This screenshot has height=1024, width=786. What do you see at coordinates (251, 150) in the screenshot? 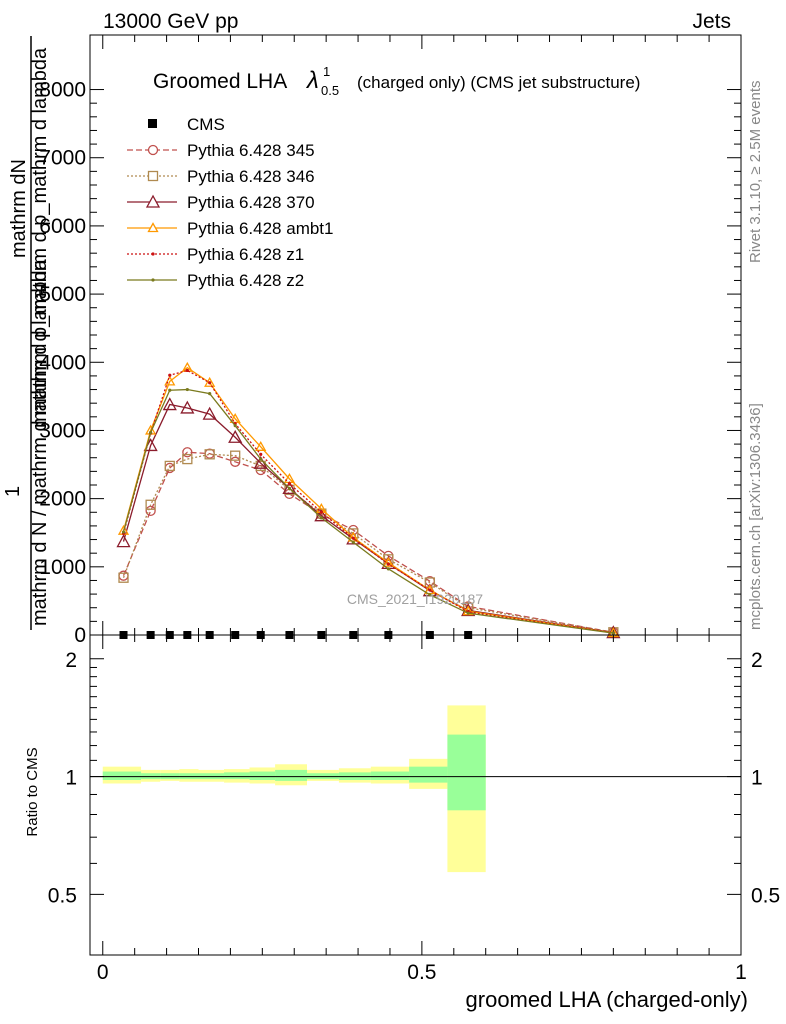
I see `legend-label: Pythia 6.428 345` at bounding box center [251, 150].